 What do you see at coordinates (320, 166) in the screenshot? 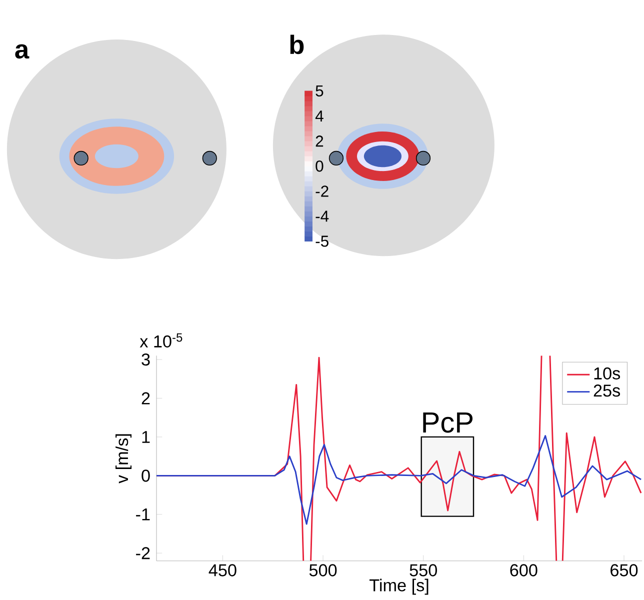
I see `text: 0` at bounding box center [320, 166].